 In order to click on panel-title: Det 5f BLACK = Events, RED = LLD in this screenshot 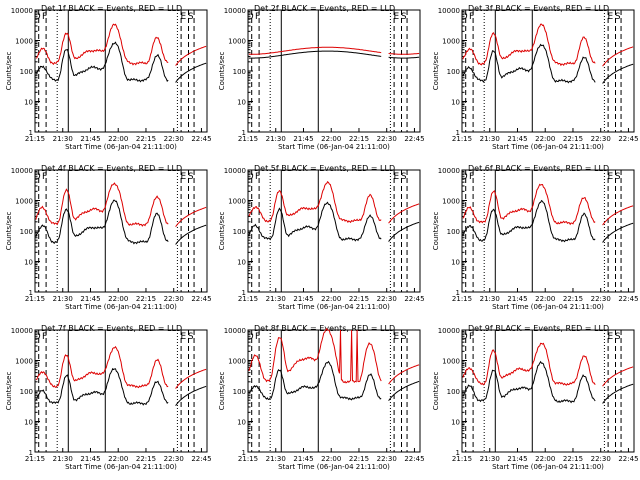, I will do `click(324, 168)`.